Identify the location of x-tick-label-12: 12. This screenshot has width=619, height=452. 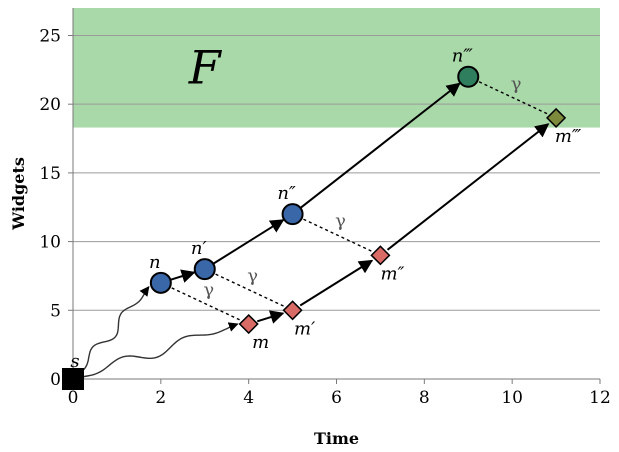
(600, 398).